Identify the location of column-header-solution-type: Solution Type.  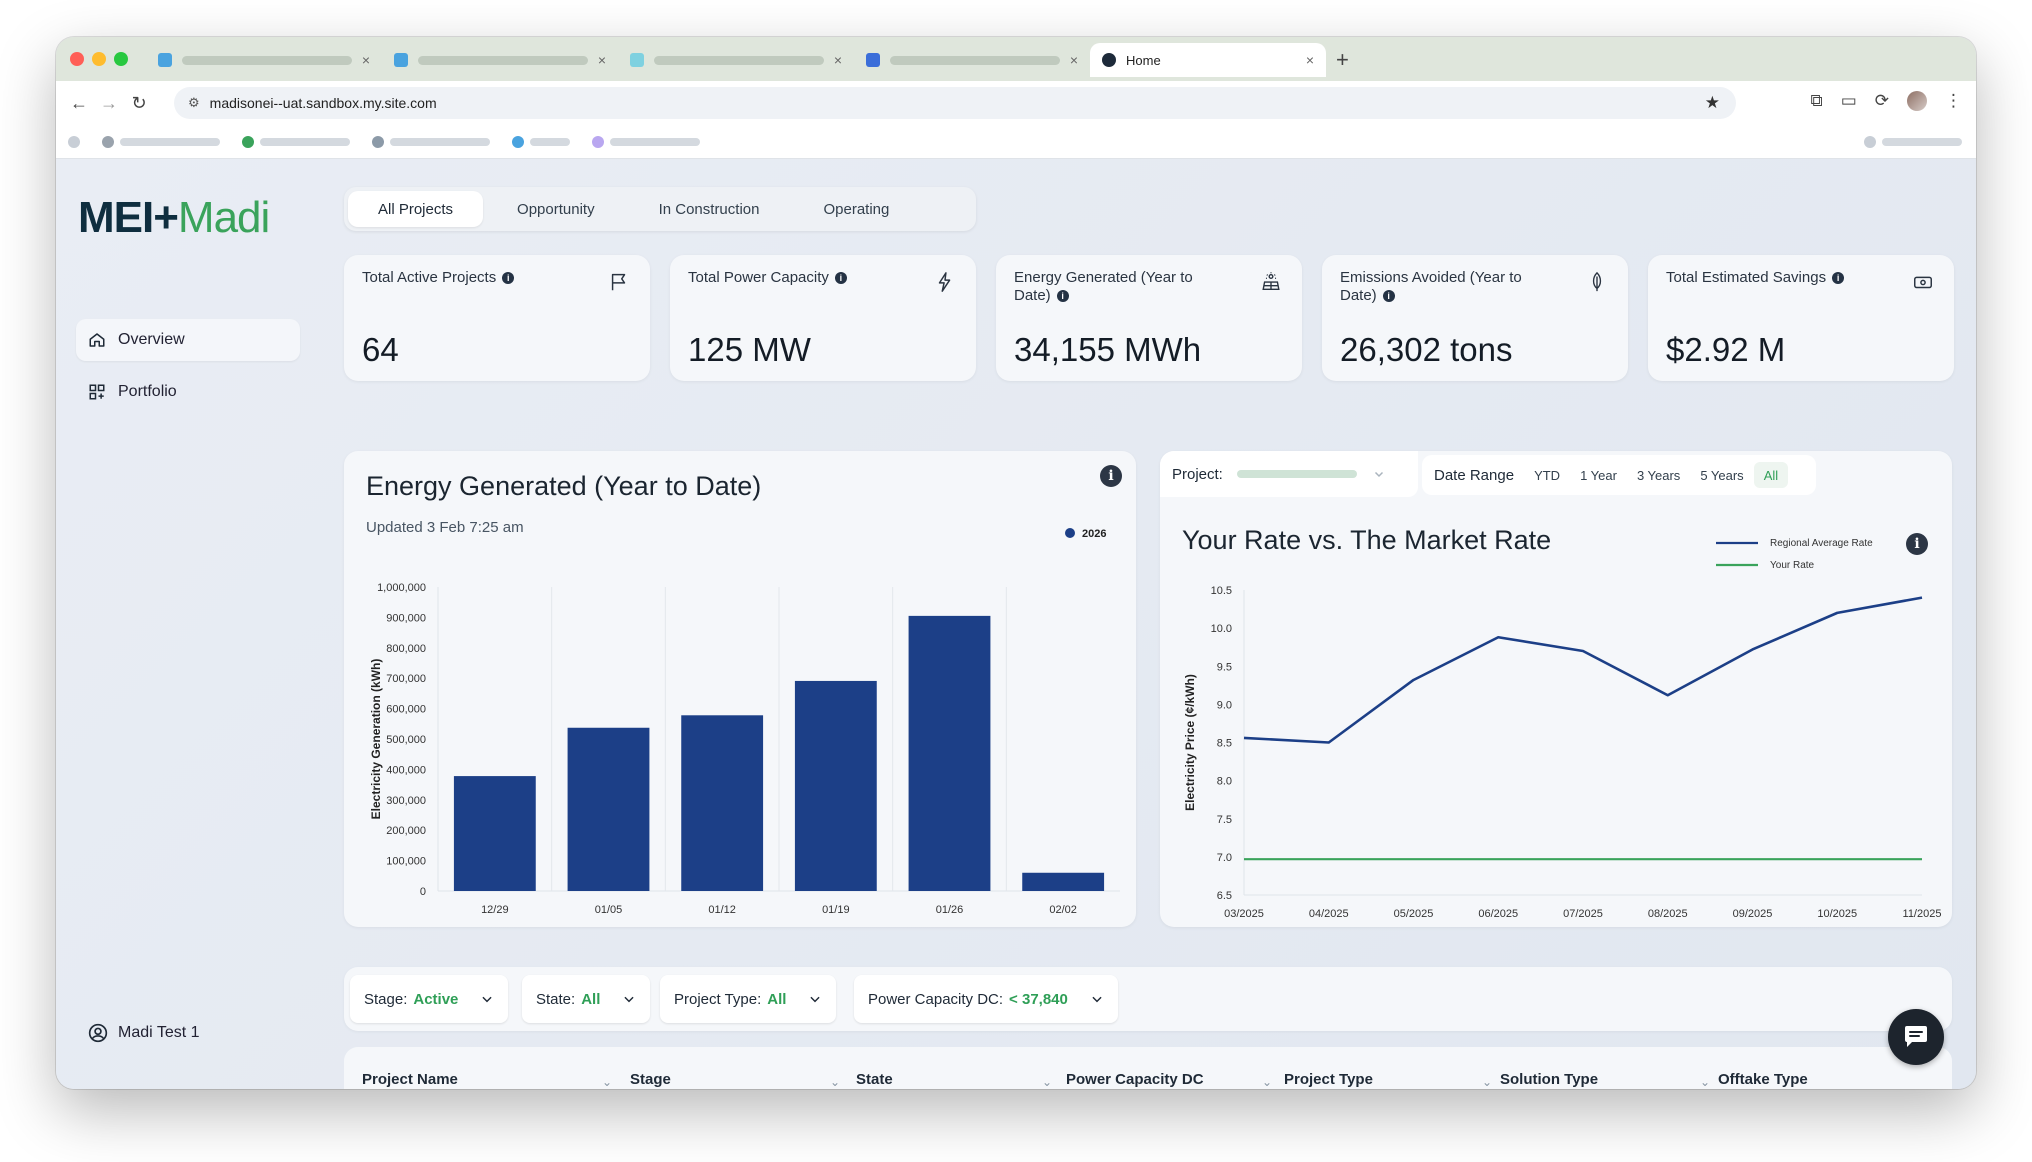
(1549, 1079).